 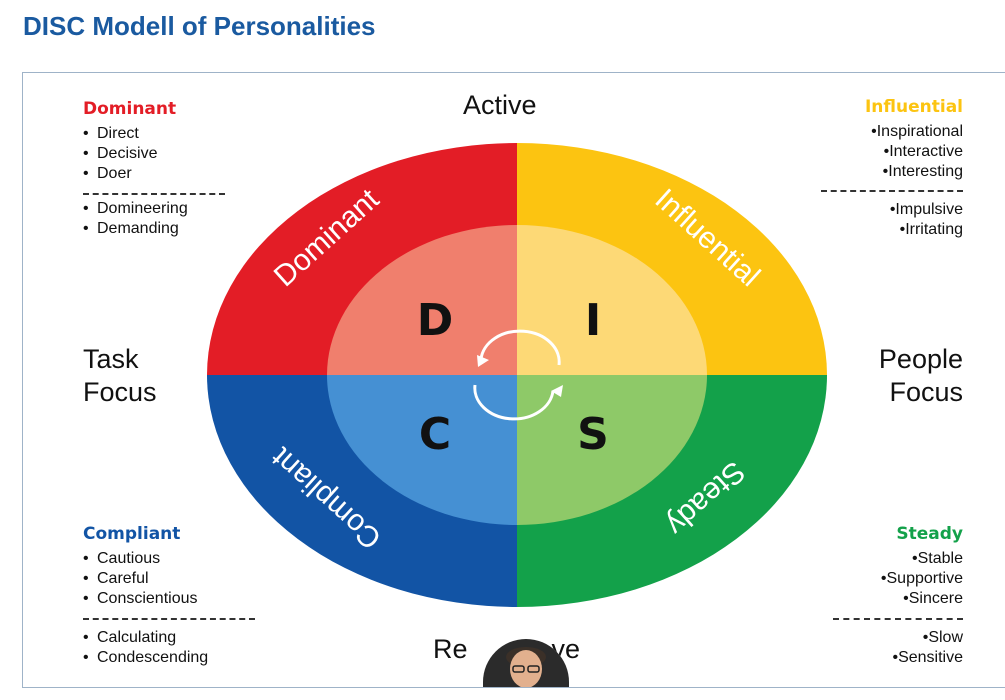 What do you see at coordinates (140, 599) in the screenshot?
I see `list-item: Conscientious` at bounding box center [140, 599].